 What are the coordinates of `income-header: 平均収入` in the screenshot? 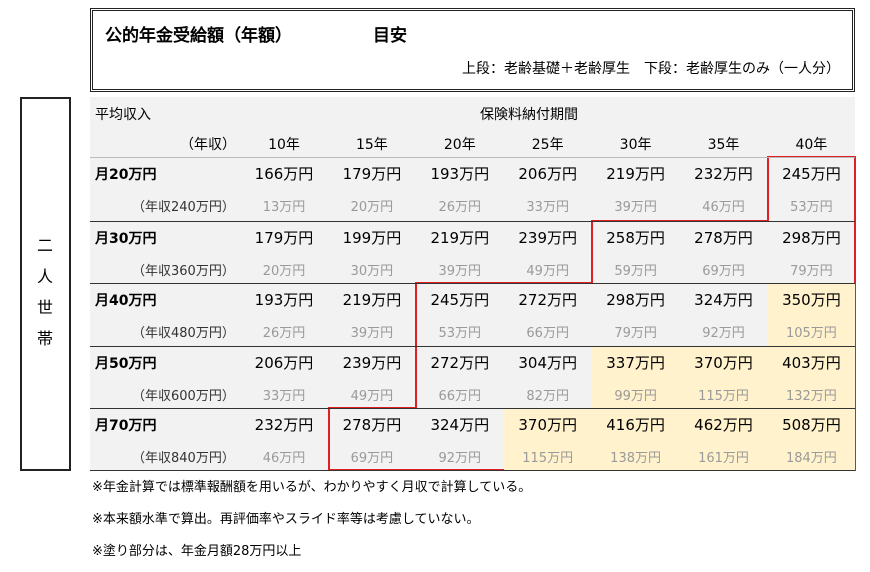 It's located at (123, 115).